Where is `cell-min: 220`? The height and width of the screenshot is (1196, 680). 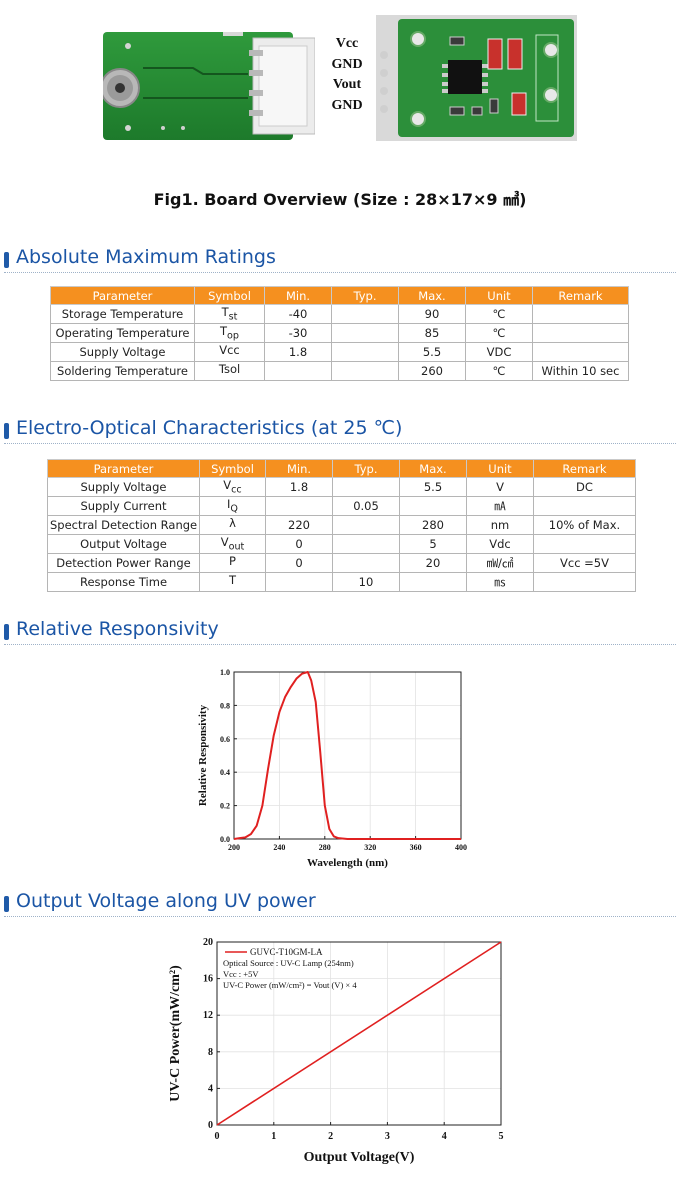 cell-min: 220 is located at coordinates (299, 525).